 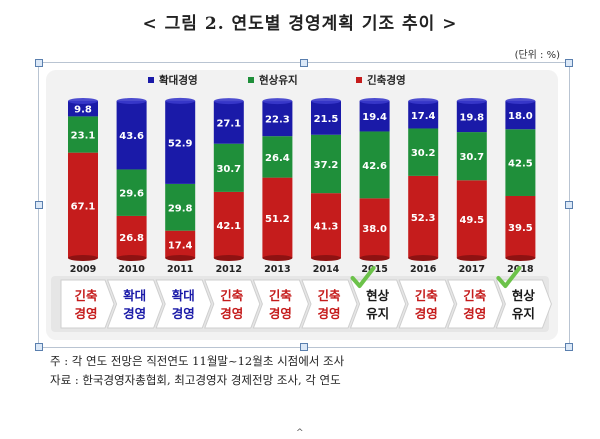 What do you see at coordinates (39, 347) in the screenshot?
I see `resize-handle-bottom-left` at bounding box center [39, 347].